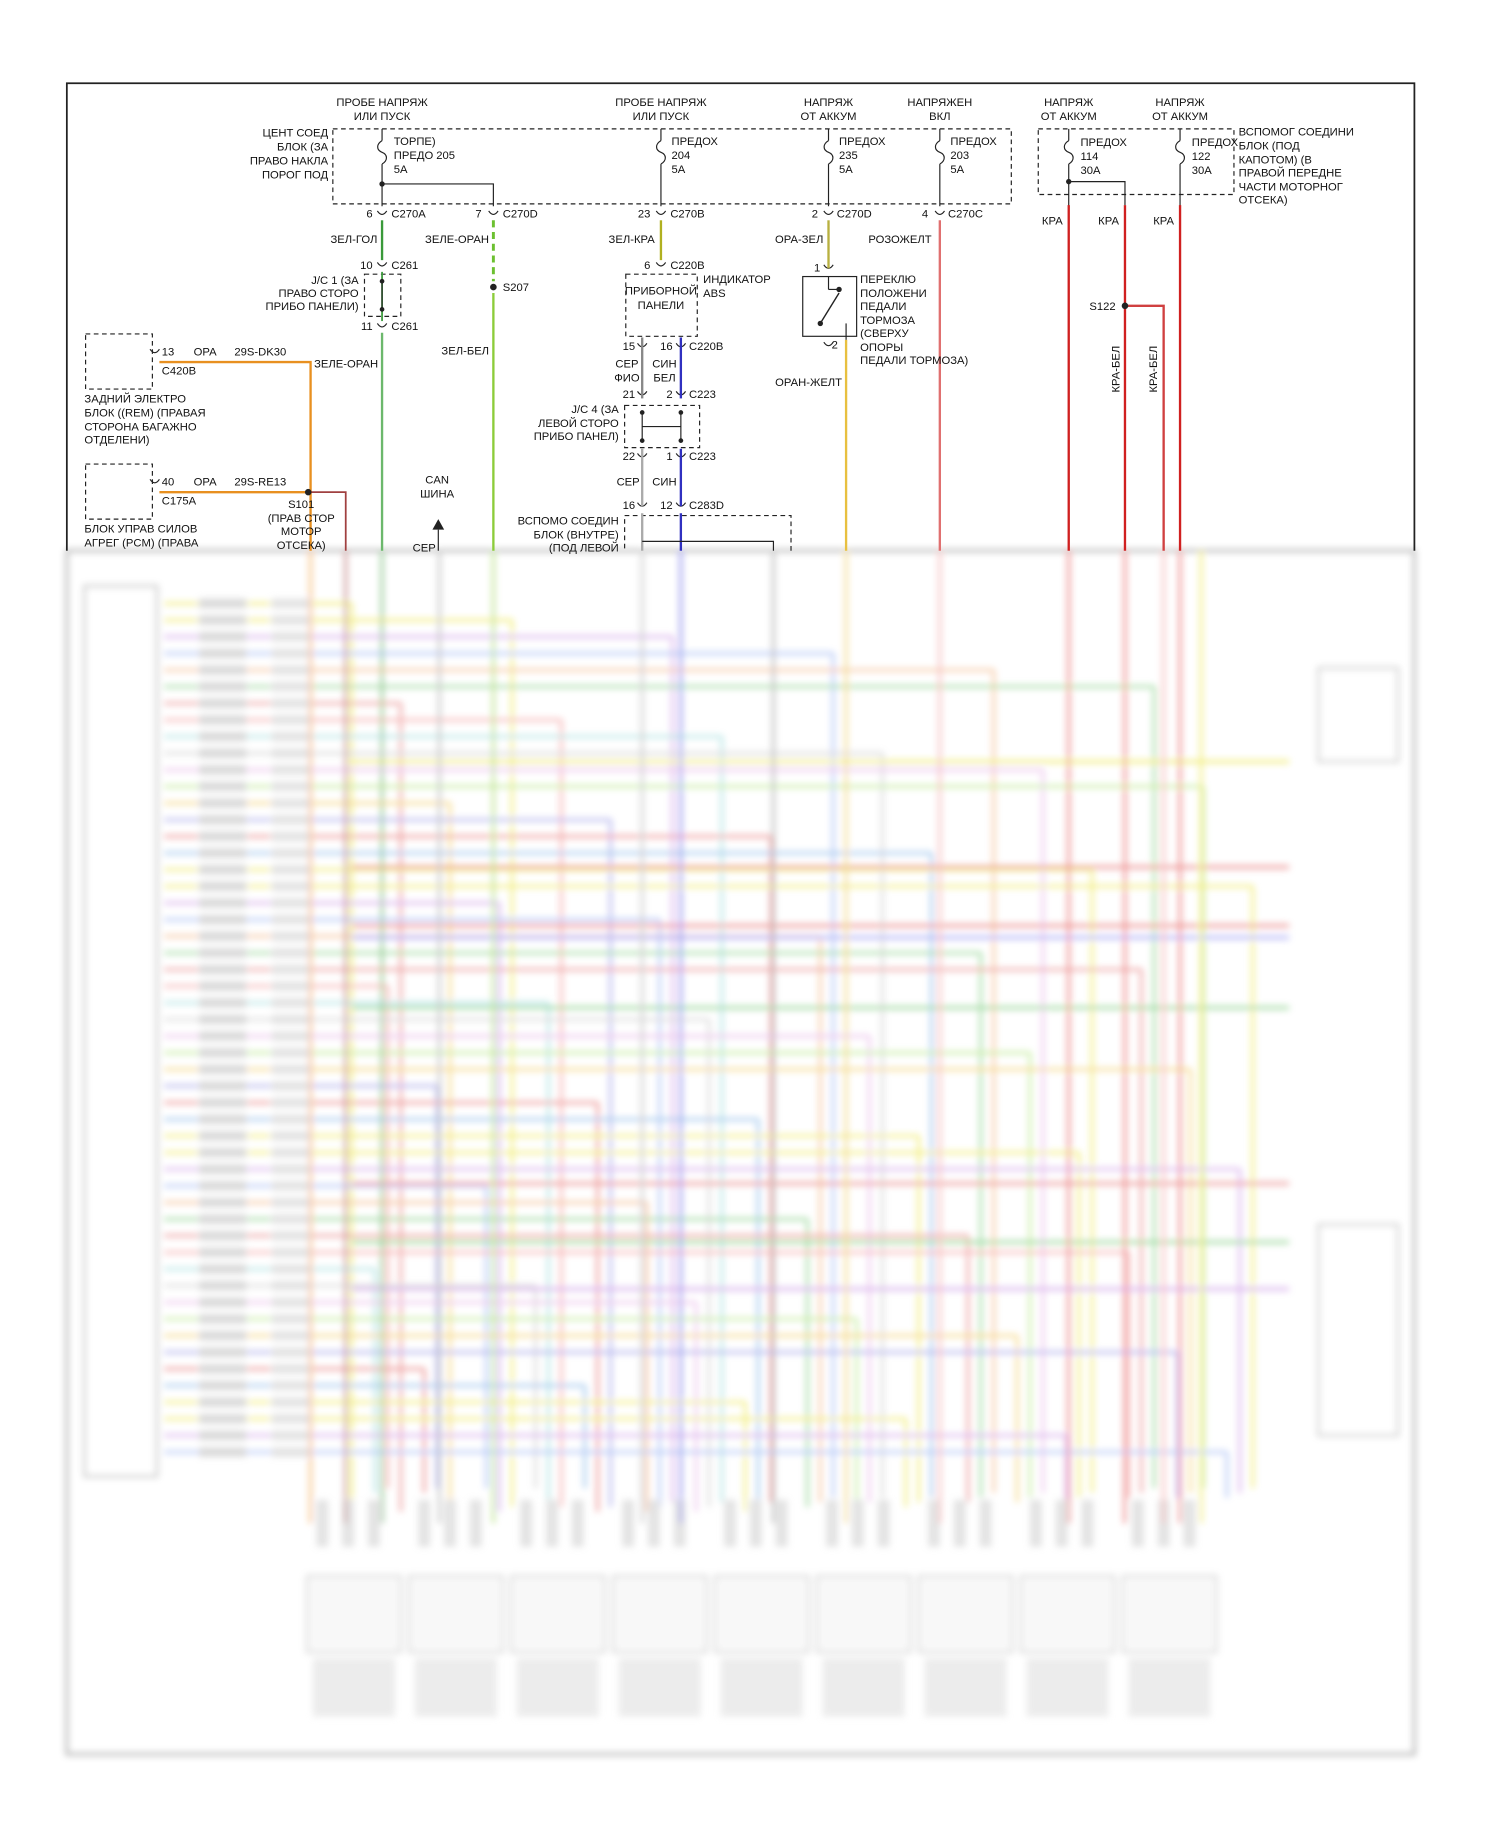 The width and height of the screenshot is (1500, 1828). I want to click on label: 16, so click(629, 506).